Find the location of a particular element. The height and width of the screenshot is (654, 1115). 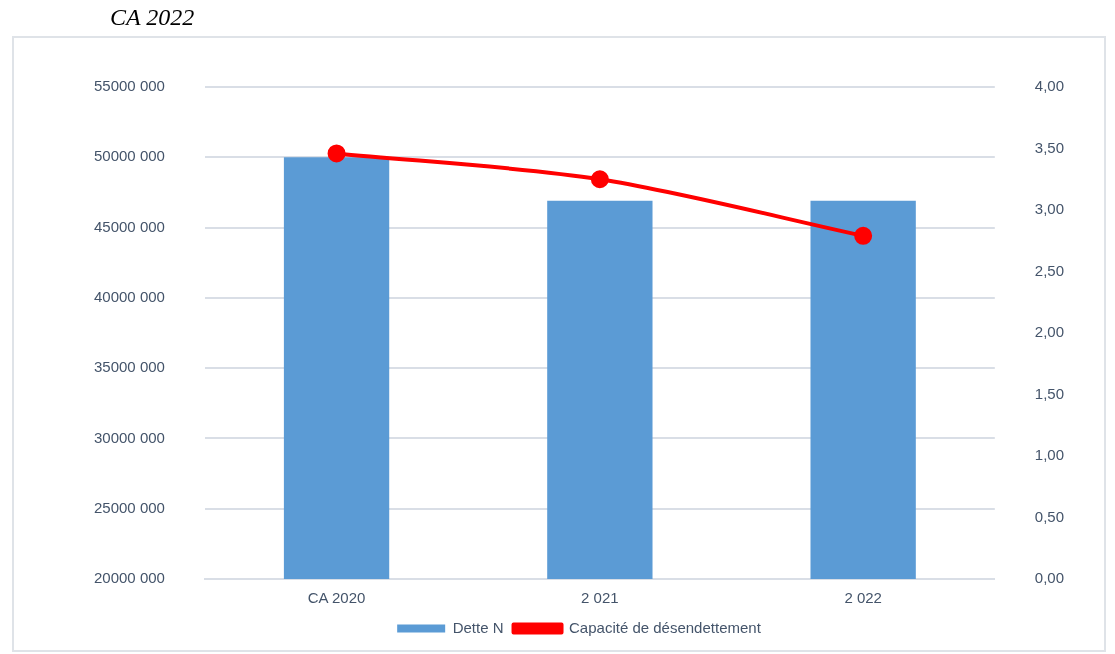

y2-tick-label: 3,00 is located at coordinates (1049, 209).